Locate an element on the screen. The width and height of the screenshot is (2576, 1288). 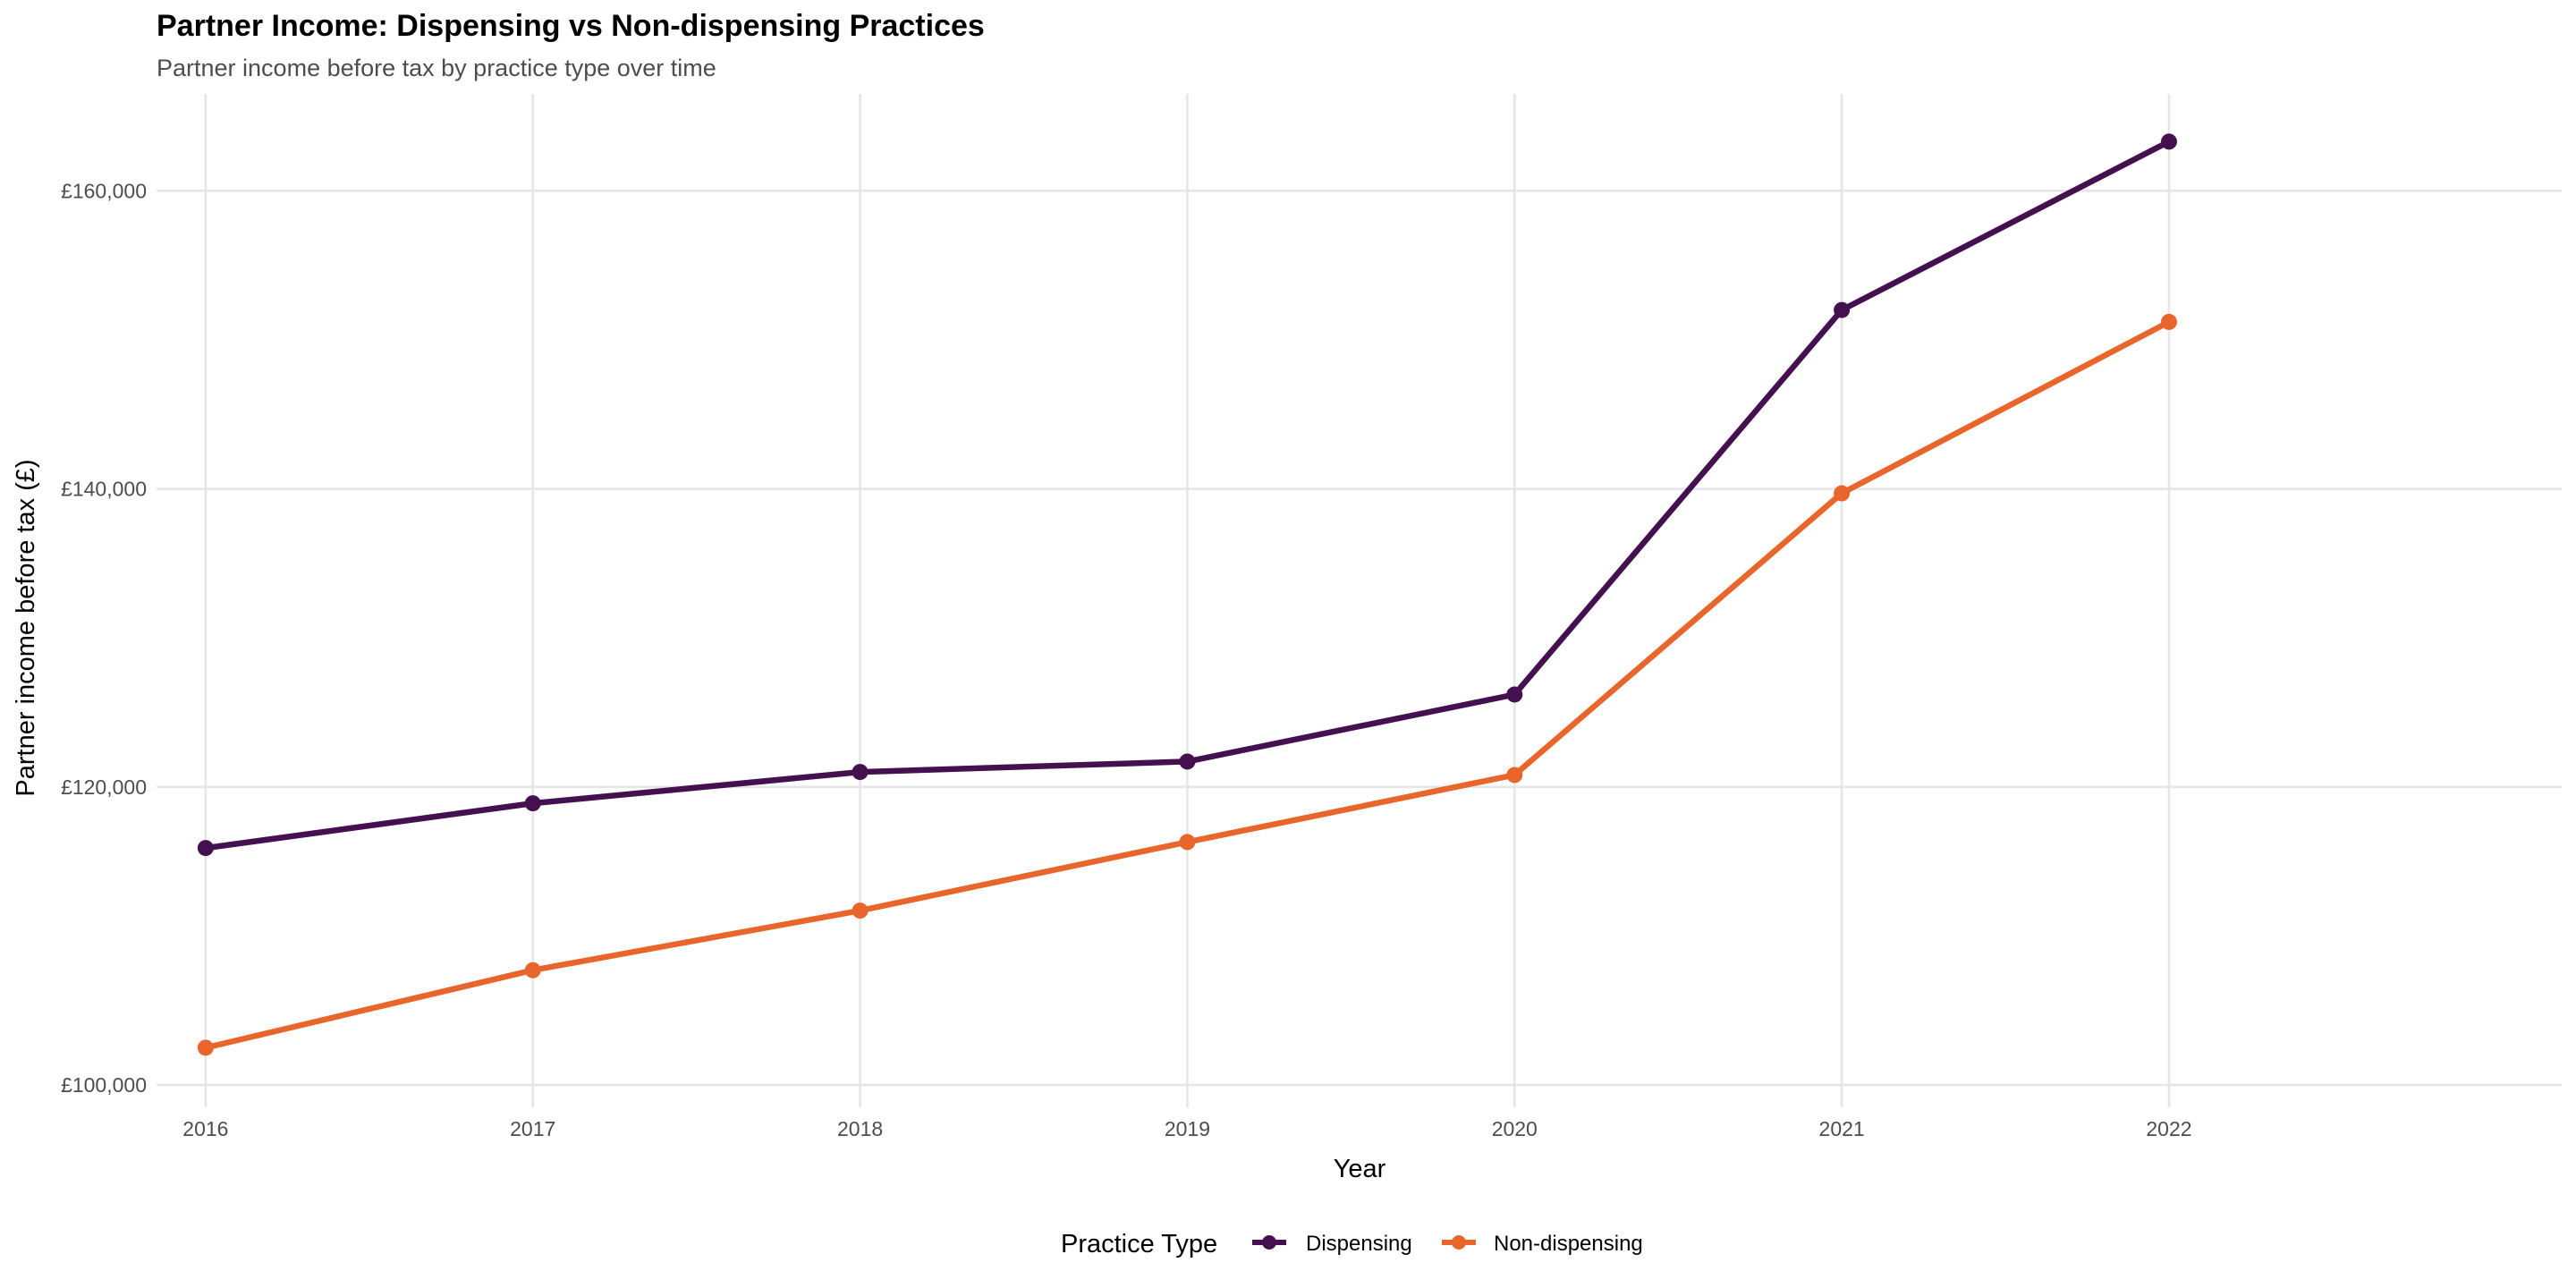
legend-key-non-dispensing is located at coordinates (1459, 1242).